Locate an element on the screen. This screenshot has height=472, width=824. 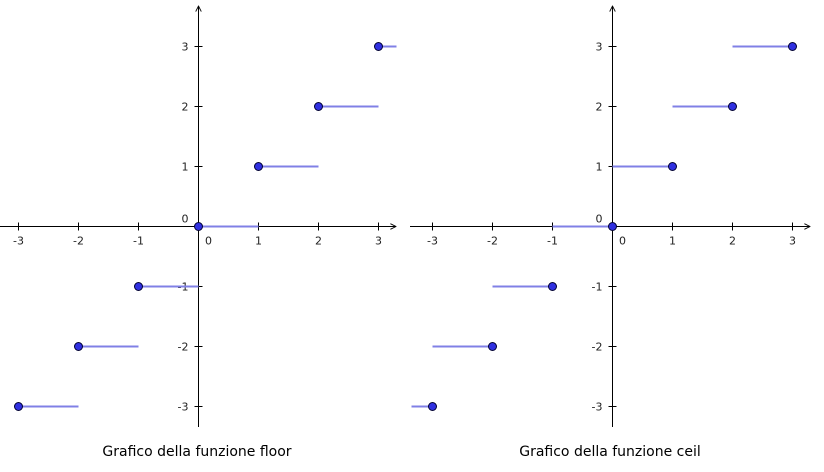
y-tick-label: -1 is located at coordinates (597, 287).